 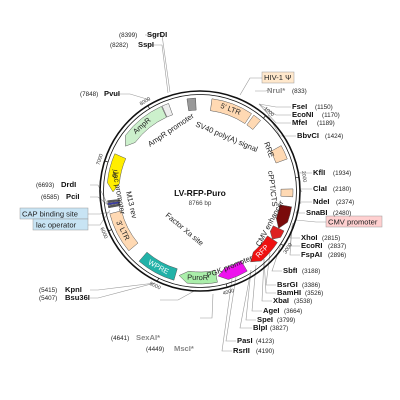 I want to click on feature-puror, so click(x=198, y=277).